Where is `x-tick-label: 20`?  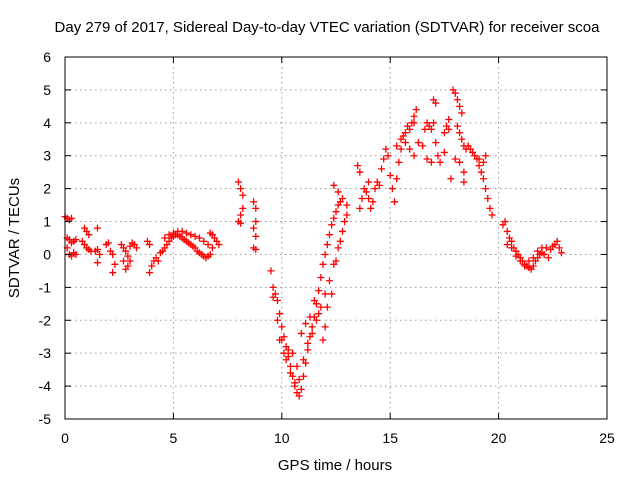 x-tick-label: 20 is located at coordinates (499, 438).